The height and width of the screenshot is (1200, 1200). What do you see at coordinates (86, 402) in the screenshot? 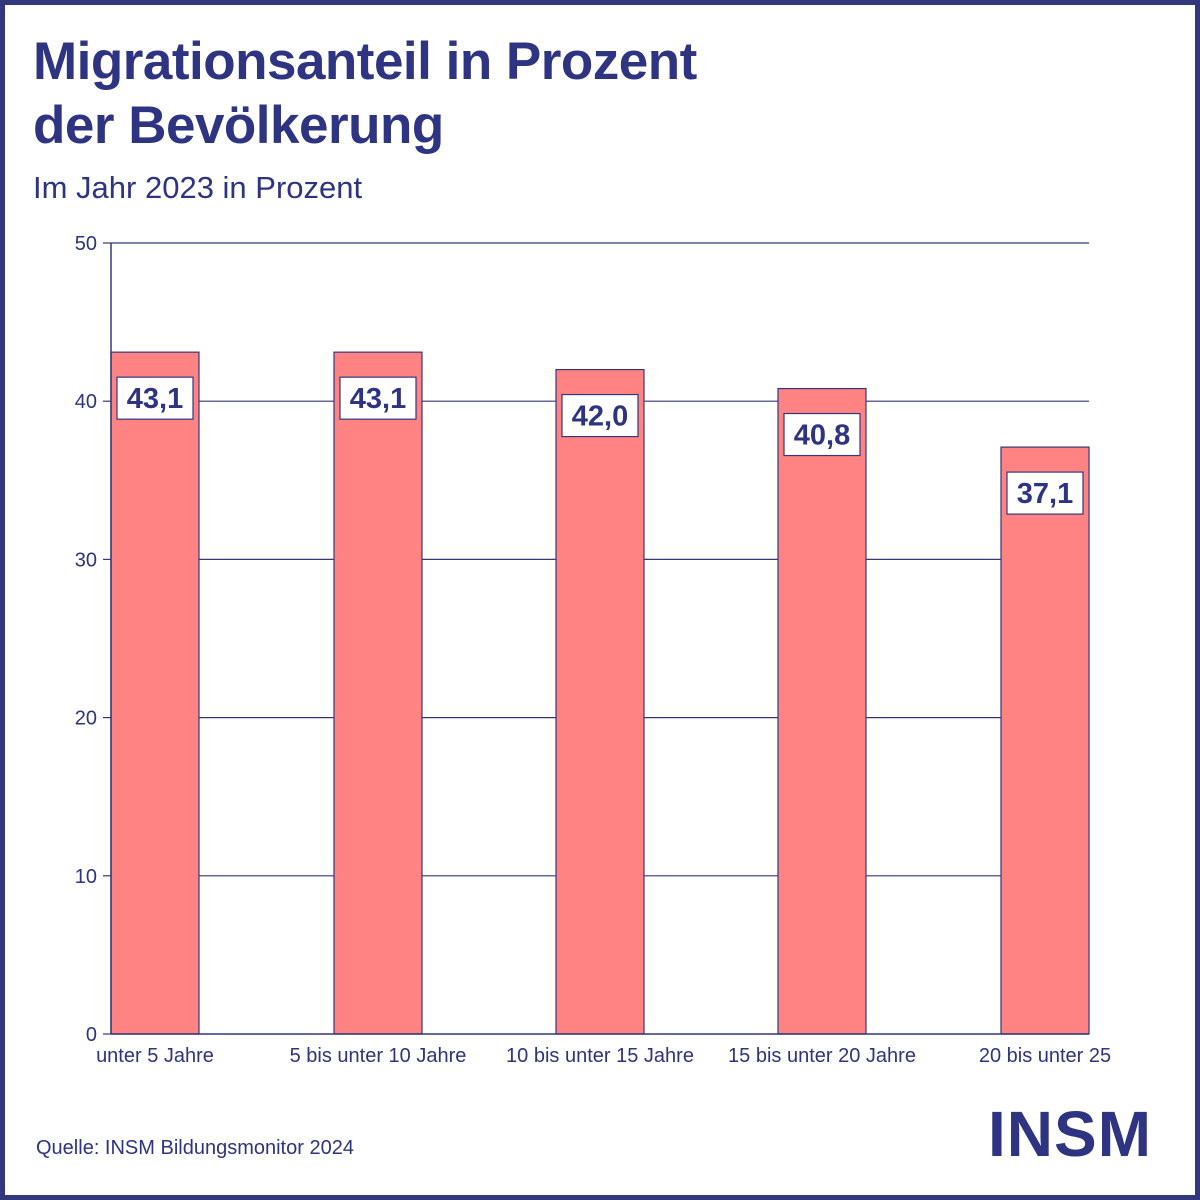
I see `y-tick-label: 40` at bounding box center [86, 402].